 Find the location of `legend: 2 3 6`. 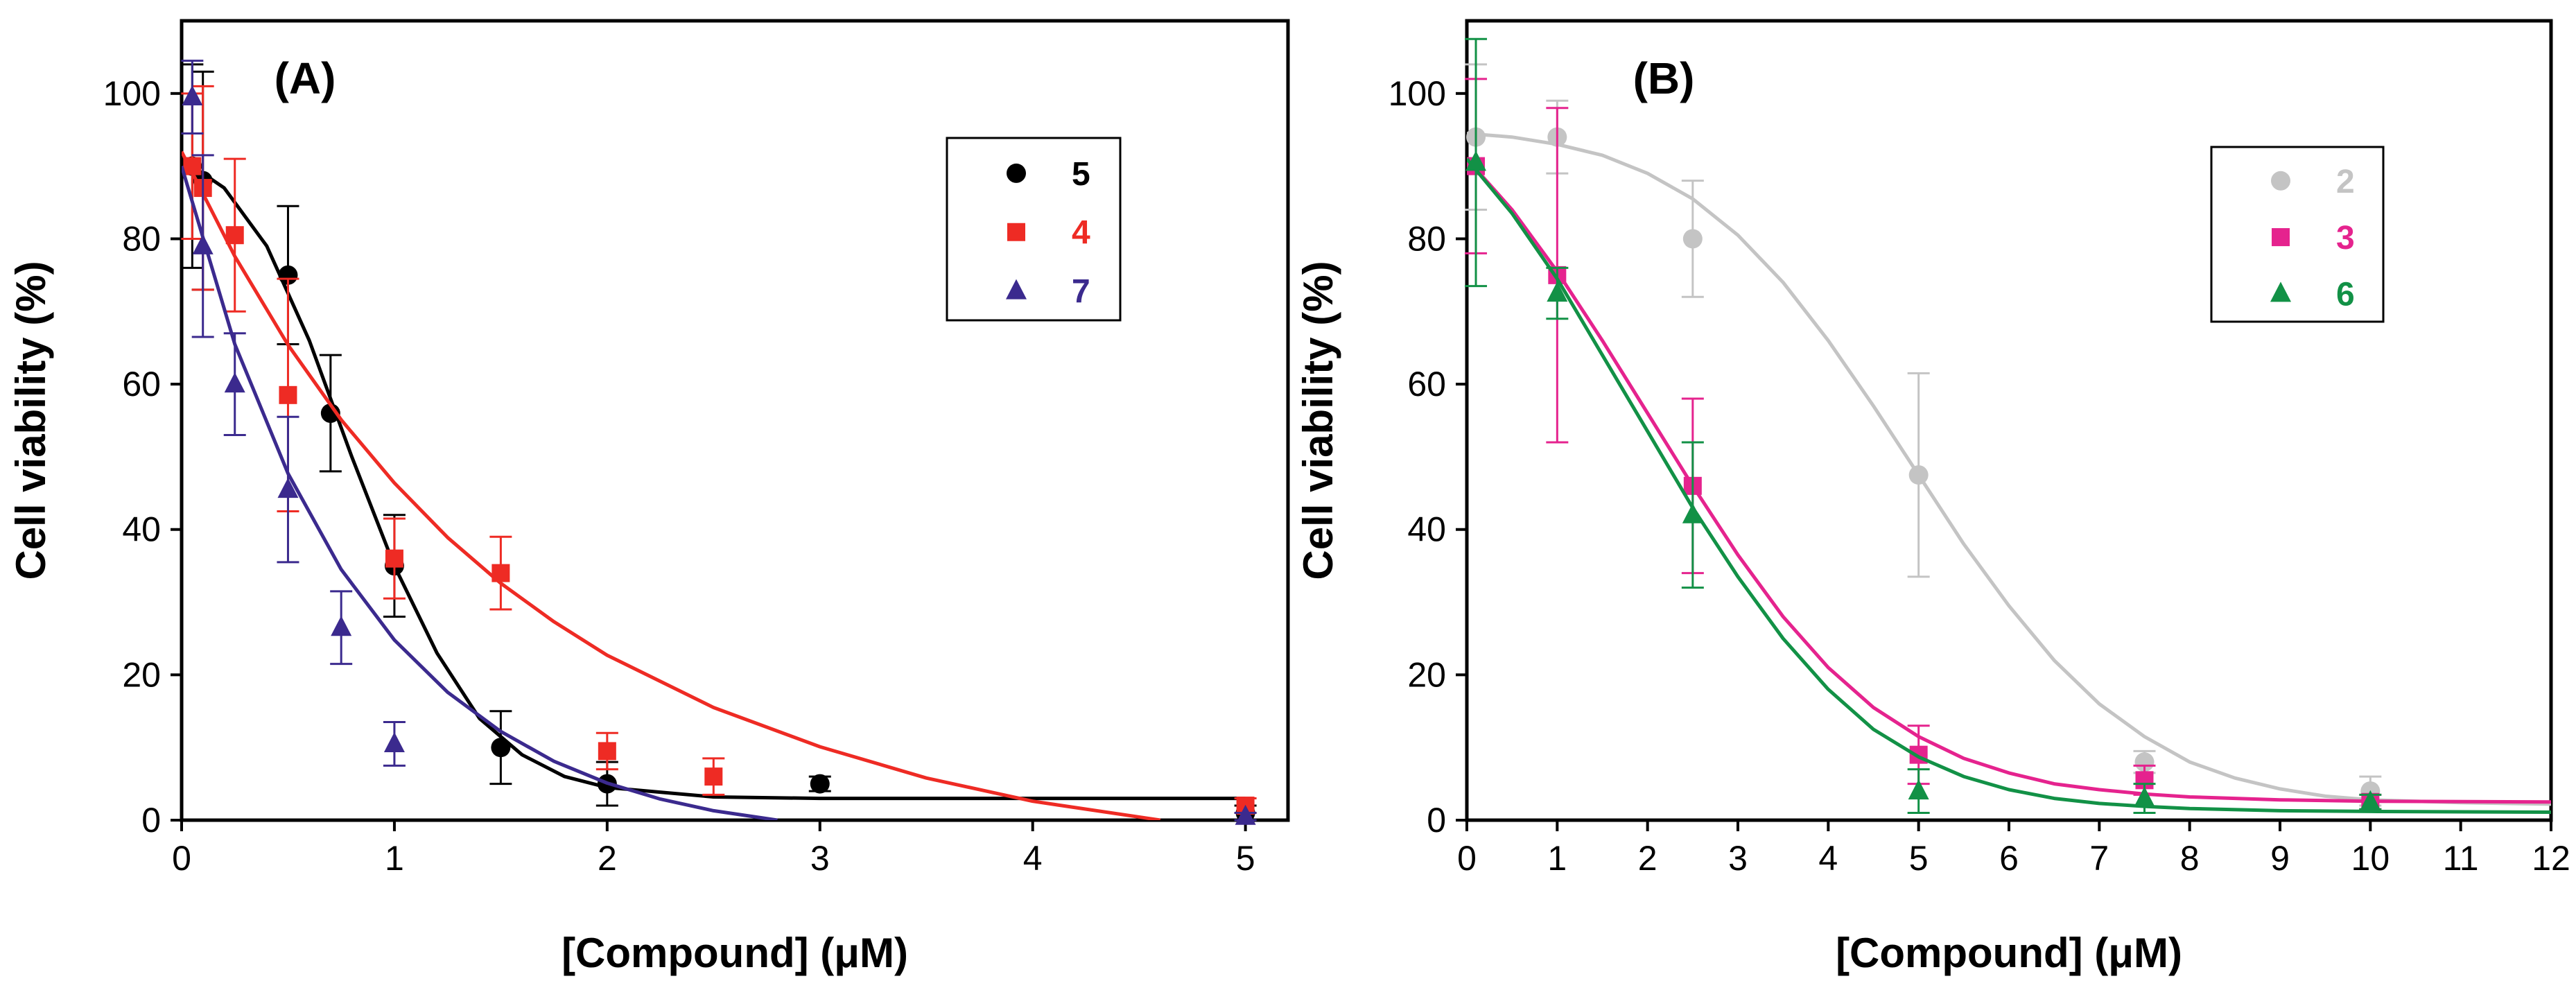

legend: 2 3 6 is located at coordinates (2297, 235).